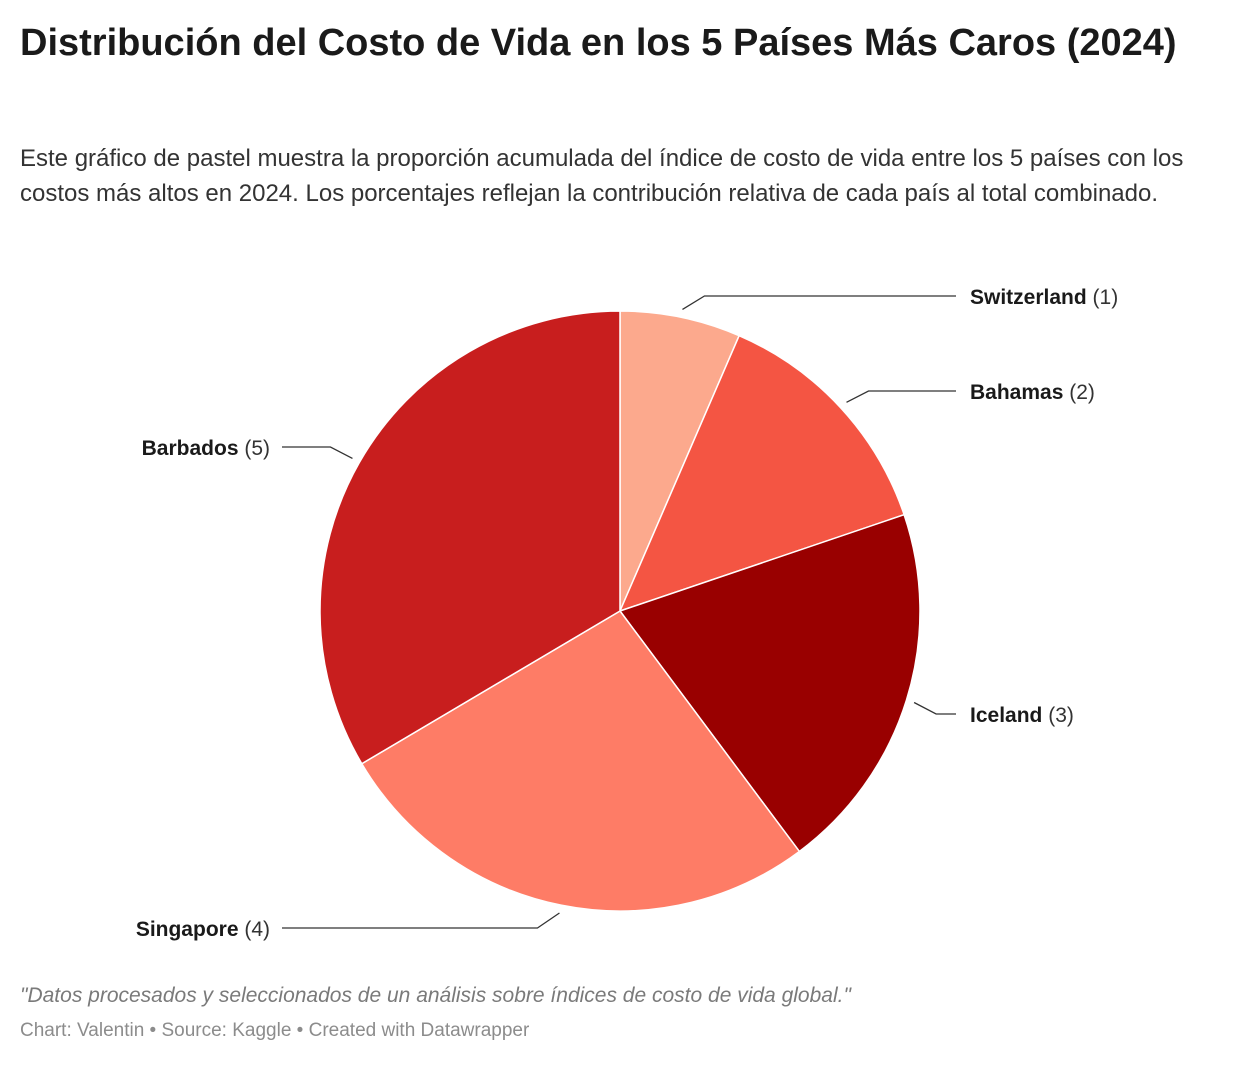 The width and height of the screenshot is (1240, 1066). I want to click on pie-slice-switzerland, so click(680, 461).